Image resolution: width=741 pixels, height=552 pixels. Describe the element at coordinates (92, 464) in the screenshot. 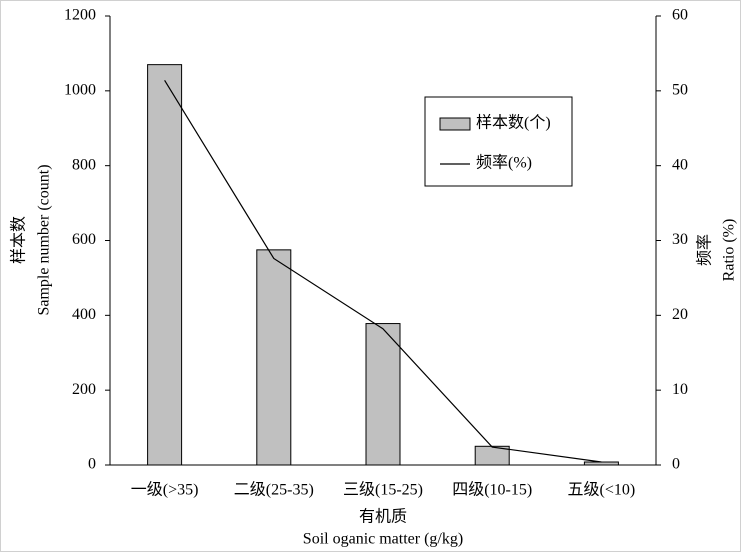

I see `y-tick-label: 0` at that location.